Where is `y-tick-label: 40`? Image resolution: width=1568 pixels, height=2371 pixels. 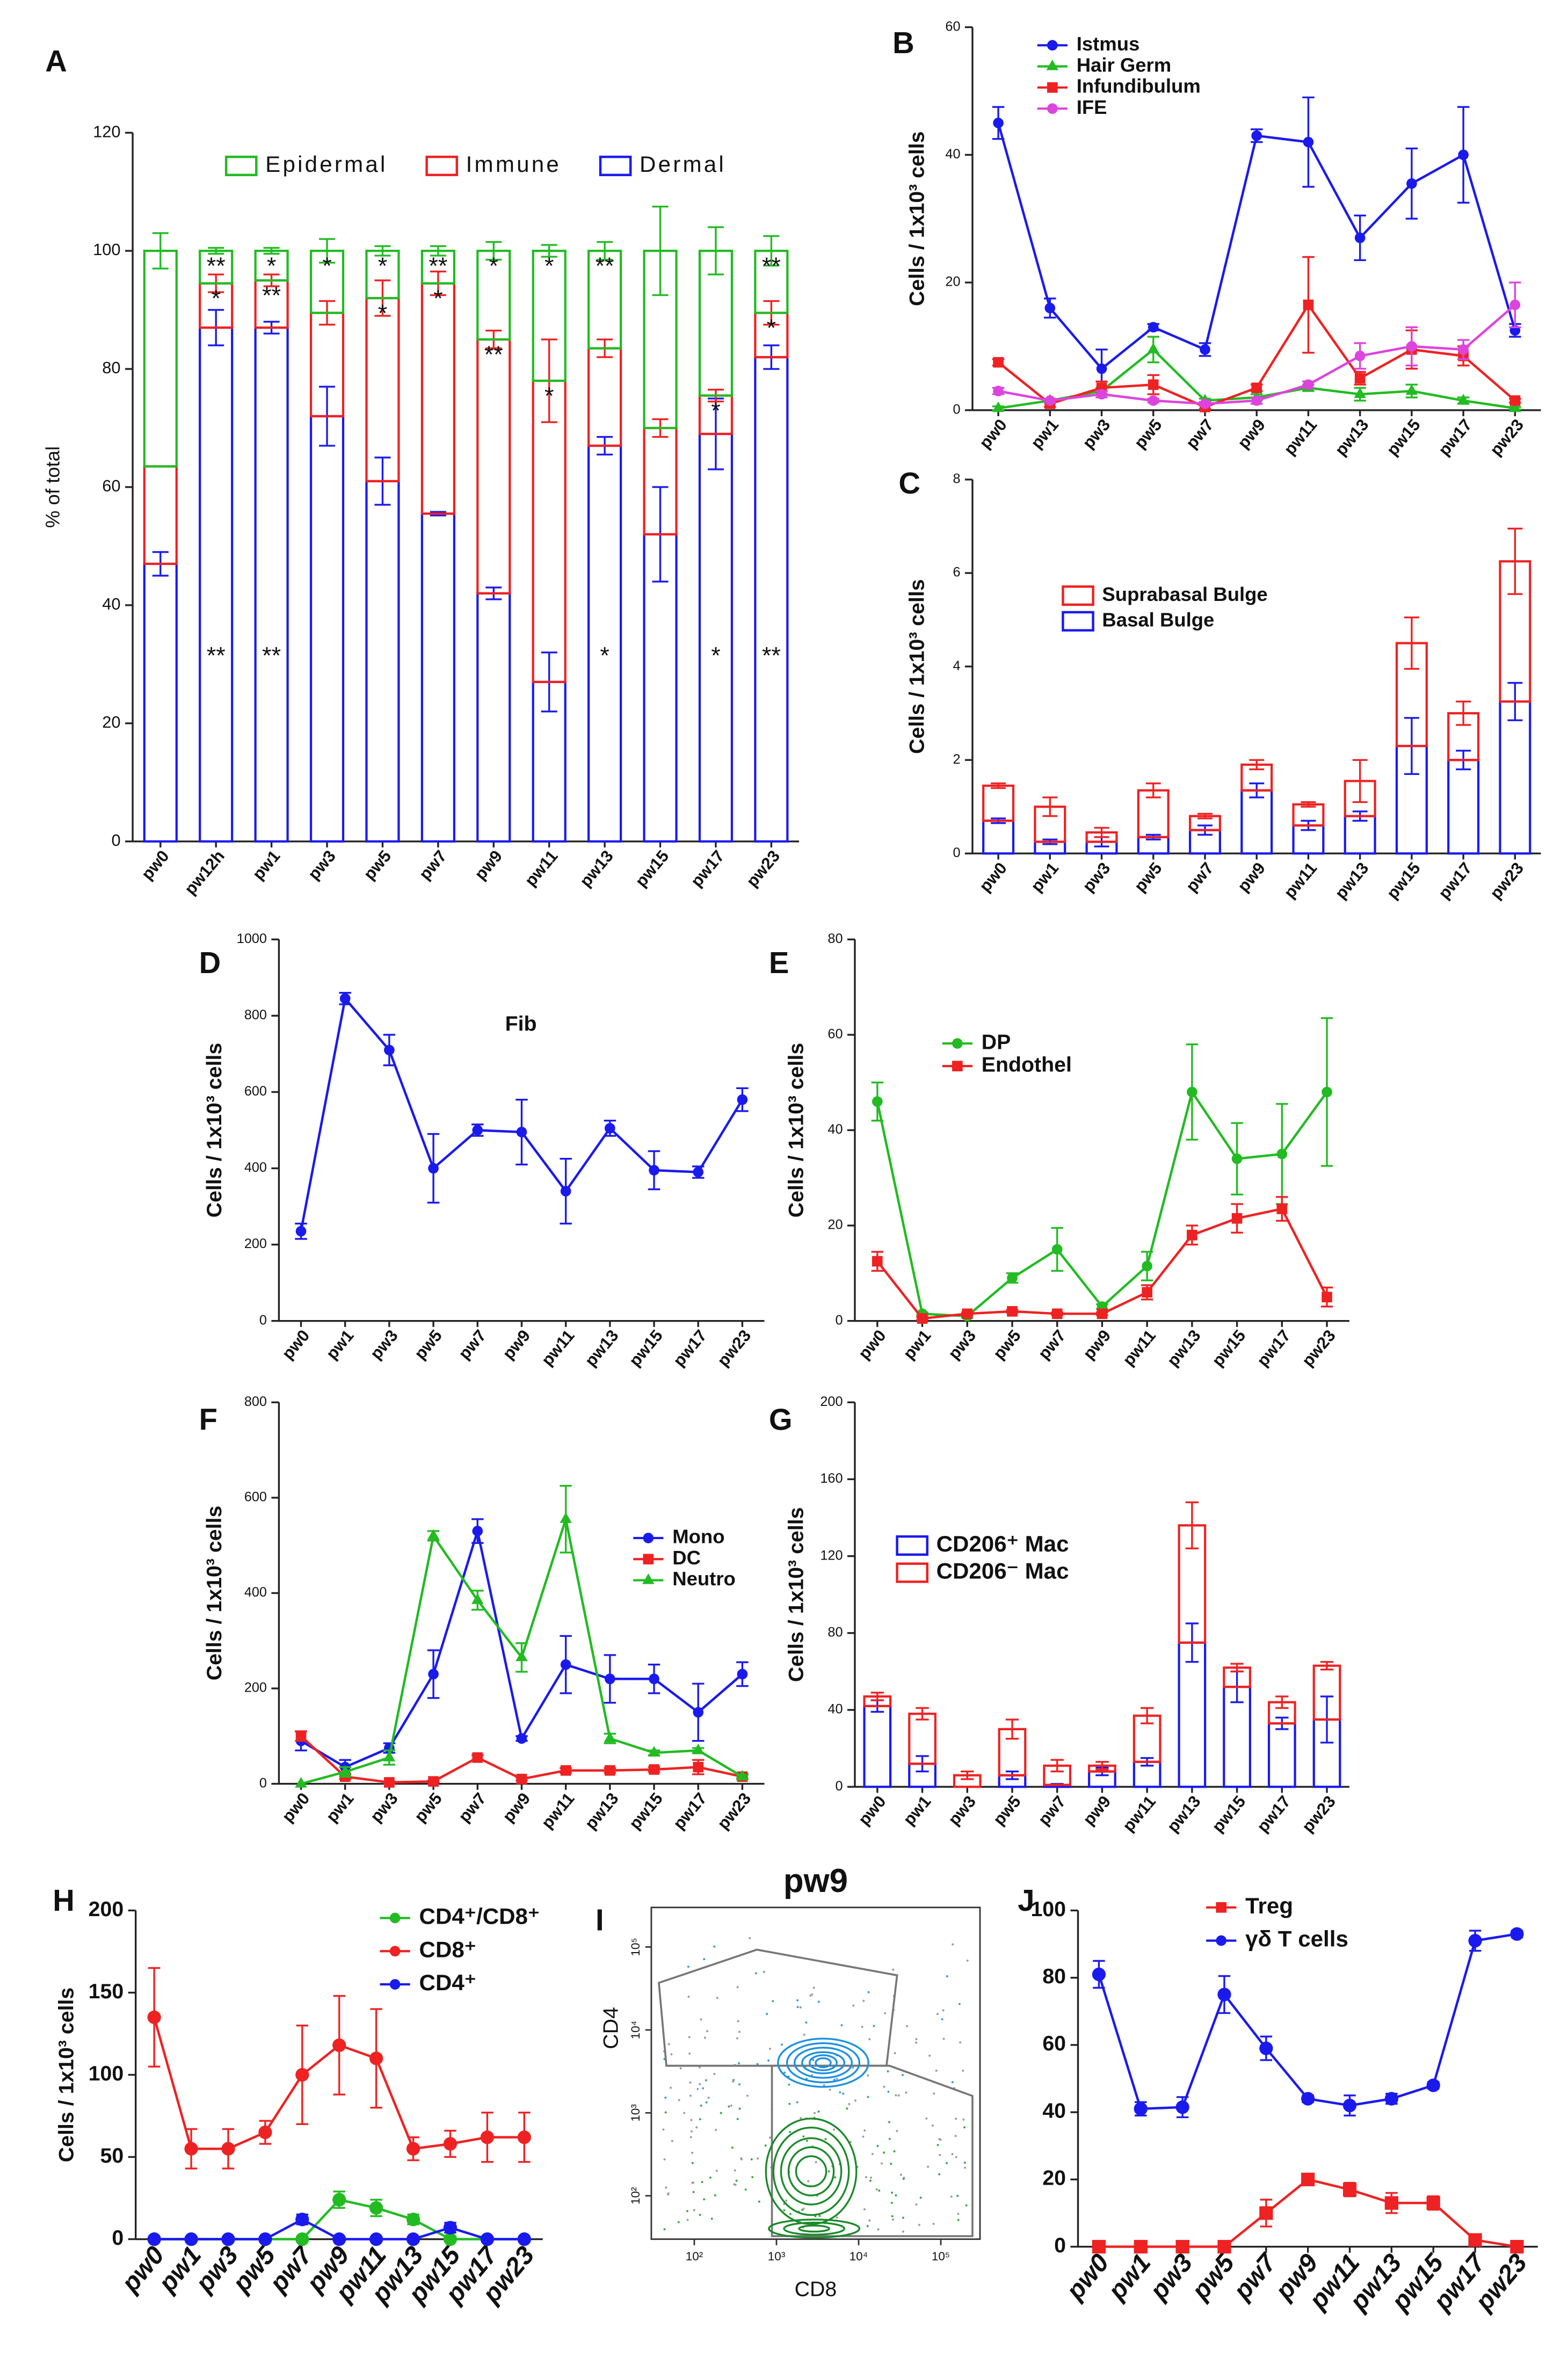
y-tick-label: 40 is located at coordinates (1054, 2110).